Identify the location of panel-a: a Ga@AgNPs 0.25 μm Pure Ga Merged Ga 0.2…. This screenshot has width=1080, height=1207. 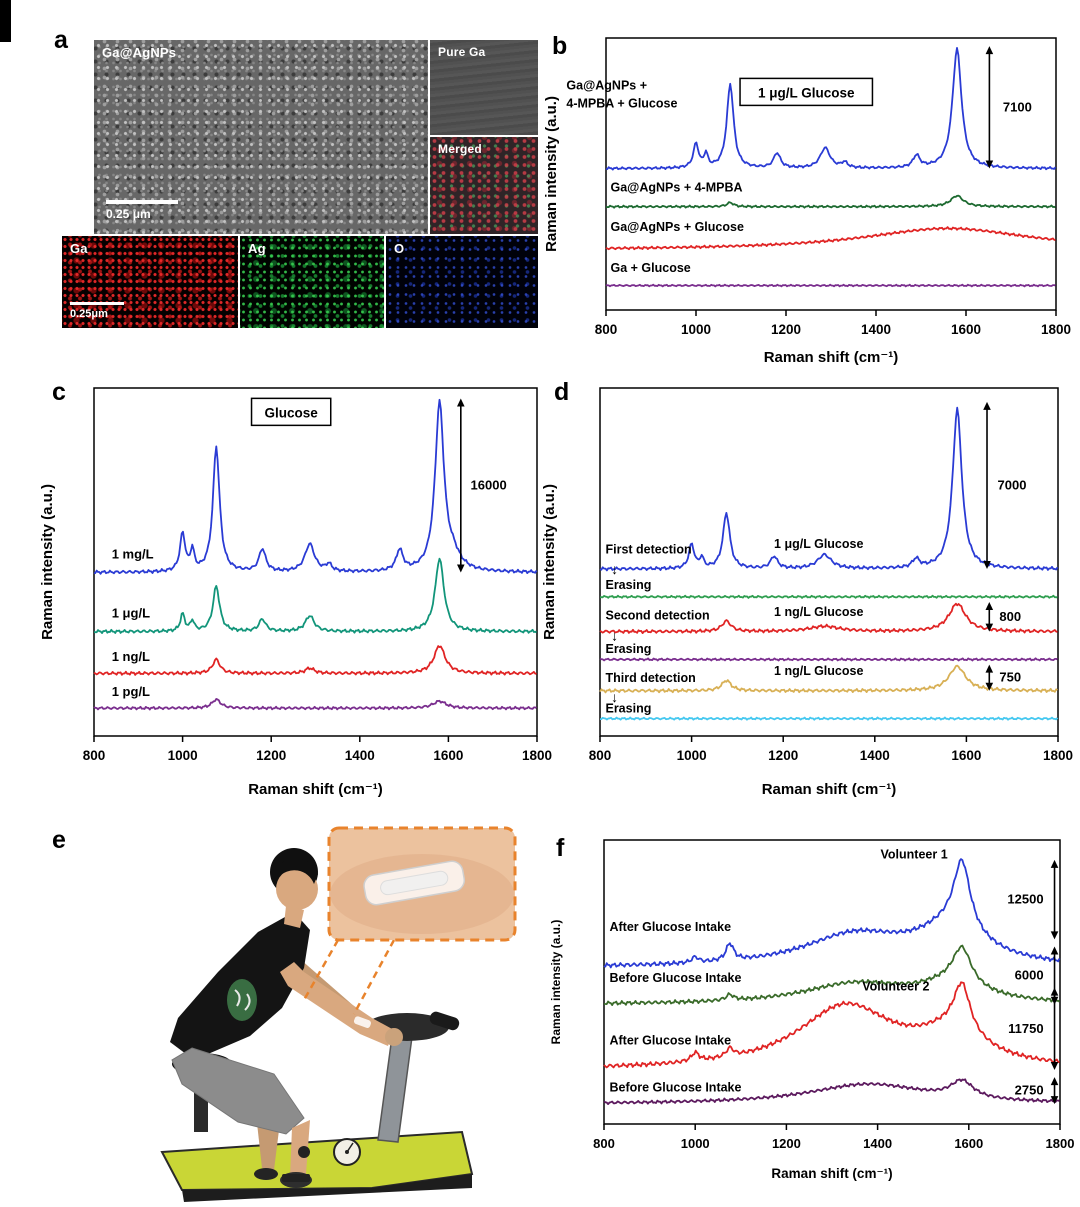
(294, 182).